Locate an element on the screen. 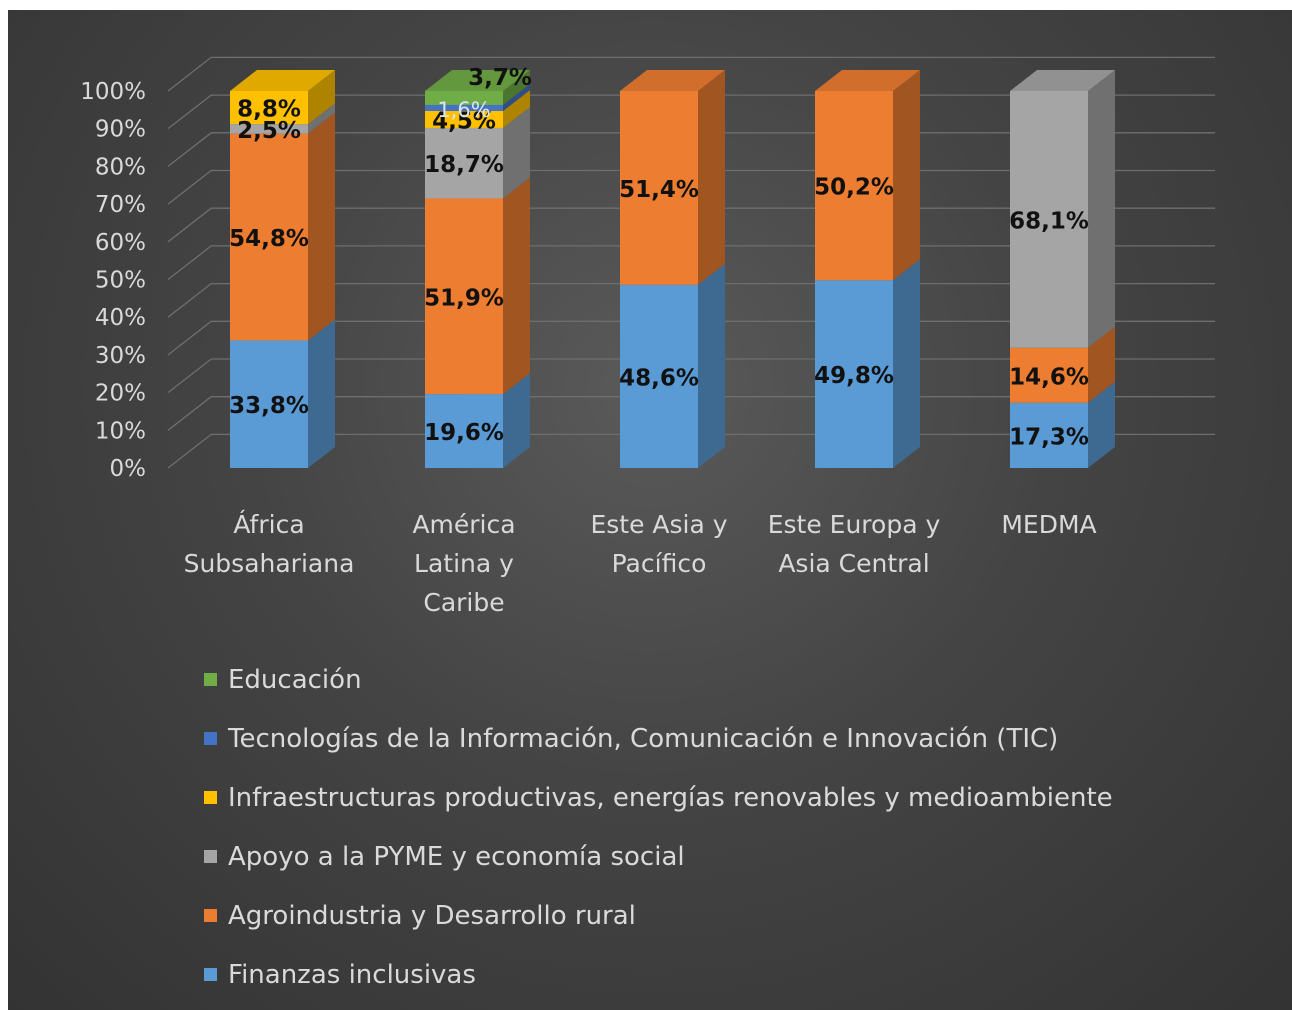 The height and width of the screenshot is (1010, 1292). x-category-label: MEDMA is located at coordinates (1048, 524).